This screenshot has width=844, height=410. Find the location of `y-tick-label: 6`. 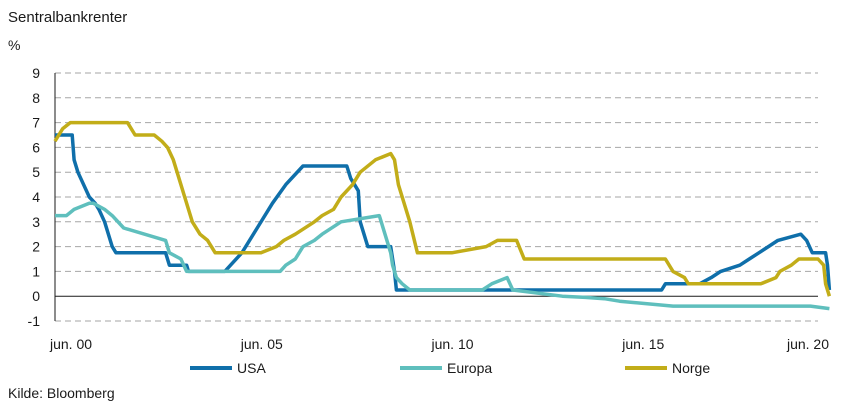

y-tick-label: 6 is located at coordinates (36, 147).